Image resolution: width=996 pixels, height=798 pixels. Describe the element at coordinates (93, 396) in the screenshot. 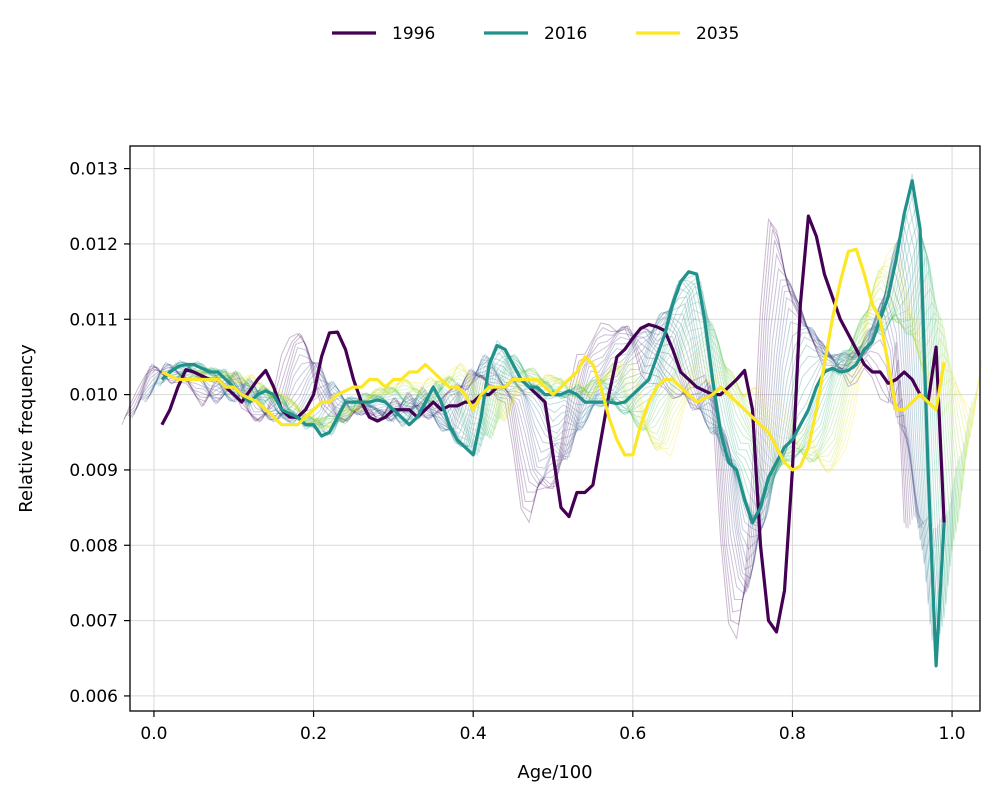

I see `y-tick-label: 0.010` at that location.